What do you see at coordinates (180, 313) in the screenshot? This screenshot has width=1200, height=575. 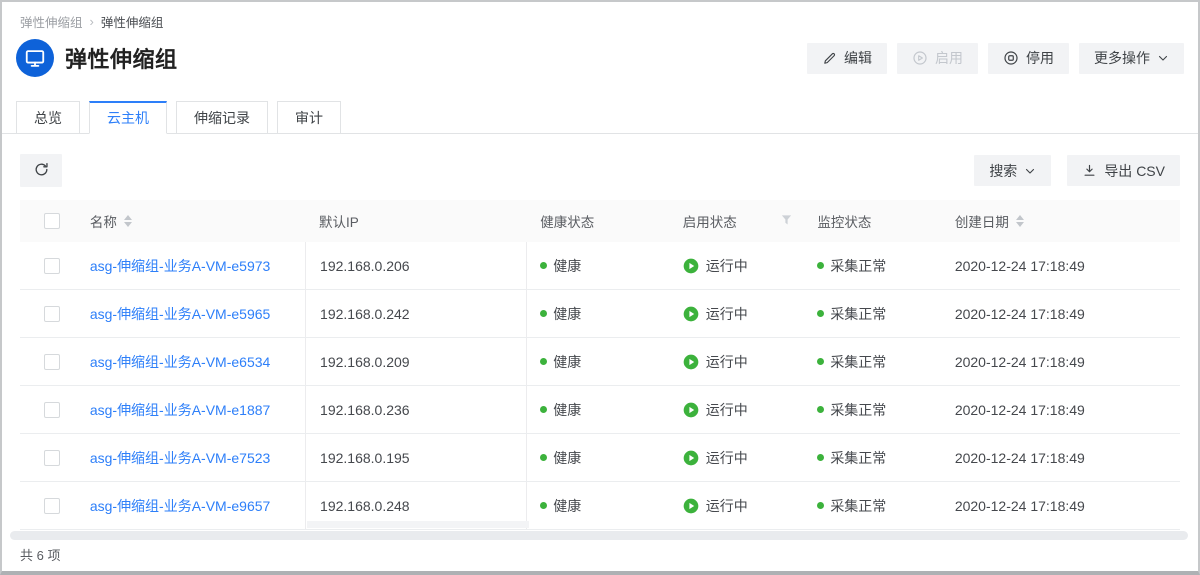 I see `vm-name-link: asg-伸缩组-业务A-VM-e5965` at bounding box center [180, 313].